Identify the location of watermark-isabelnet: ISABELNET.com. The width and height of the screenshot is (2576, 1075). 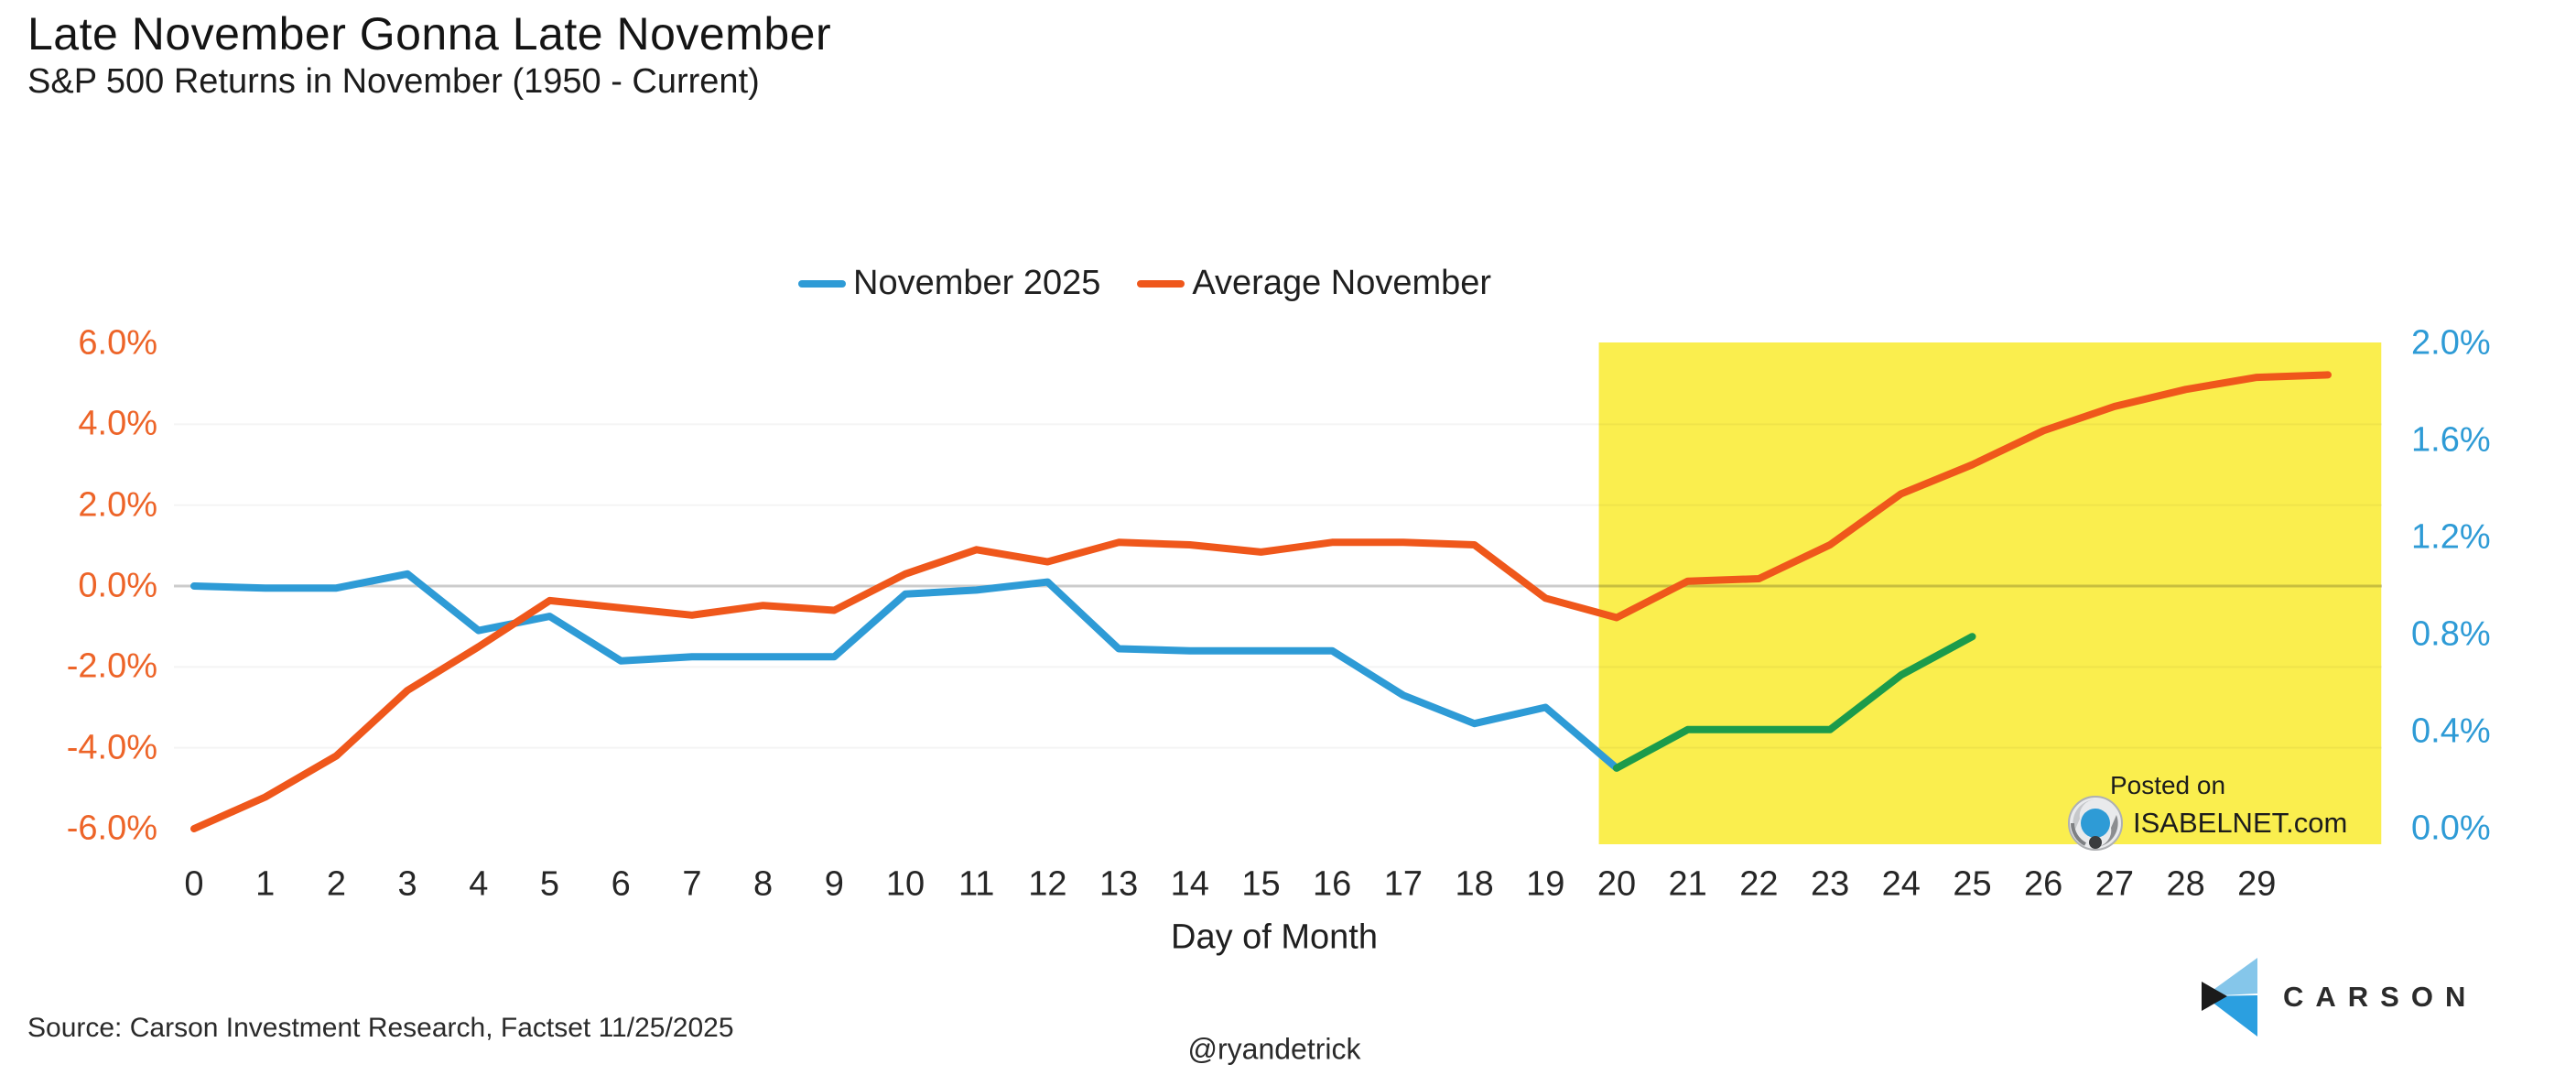
(2207, 823).